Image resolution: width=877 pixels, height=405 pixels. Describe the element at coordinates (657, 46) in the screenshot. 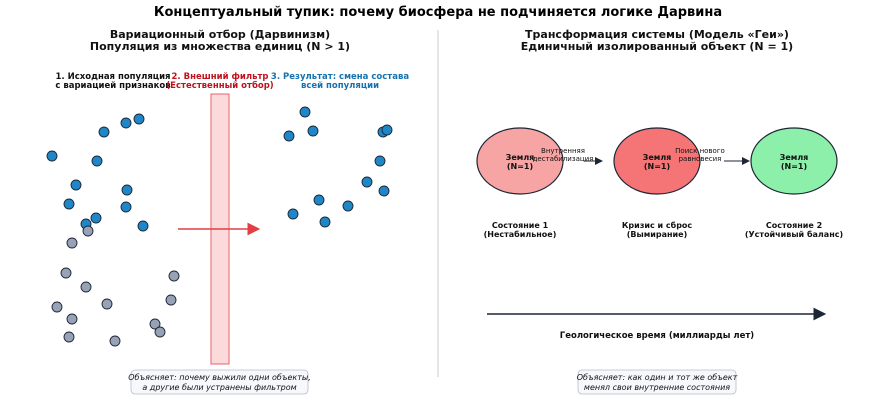

I see `right-subheading: Единичный изолированный объект (N = 1)` at that location.